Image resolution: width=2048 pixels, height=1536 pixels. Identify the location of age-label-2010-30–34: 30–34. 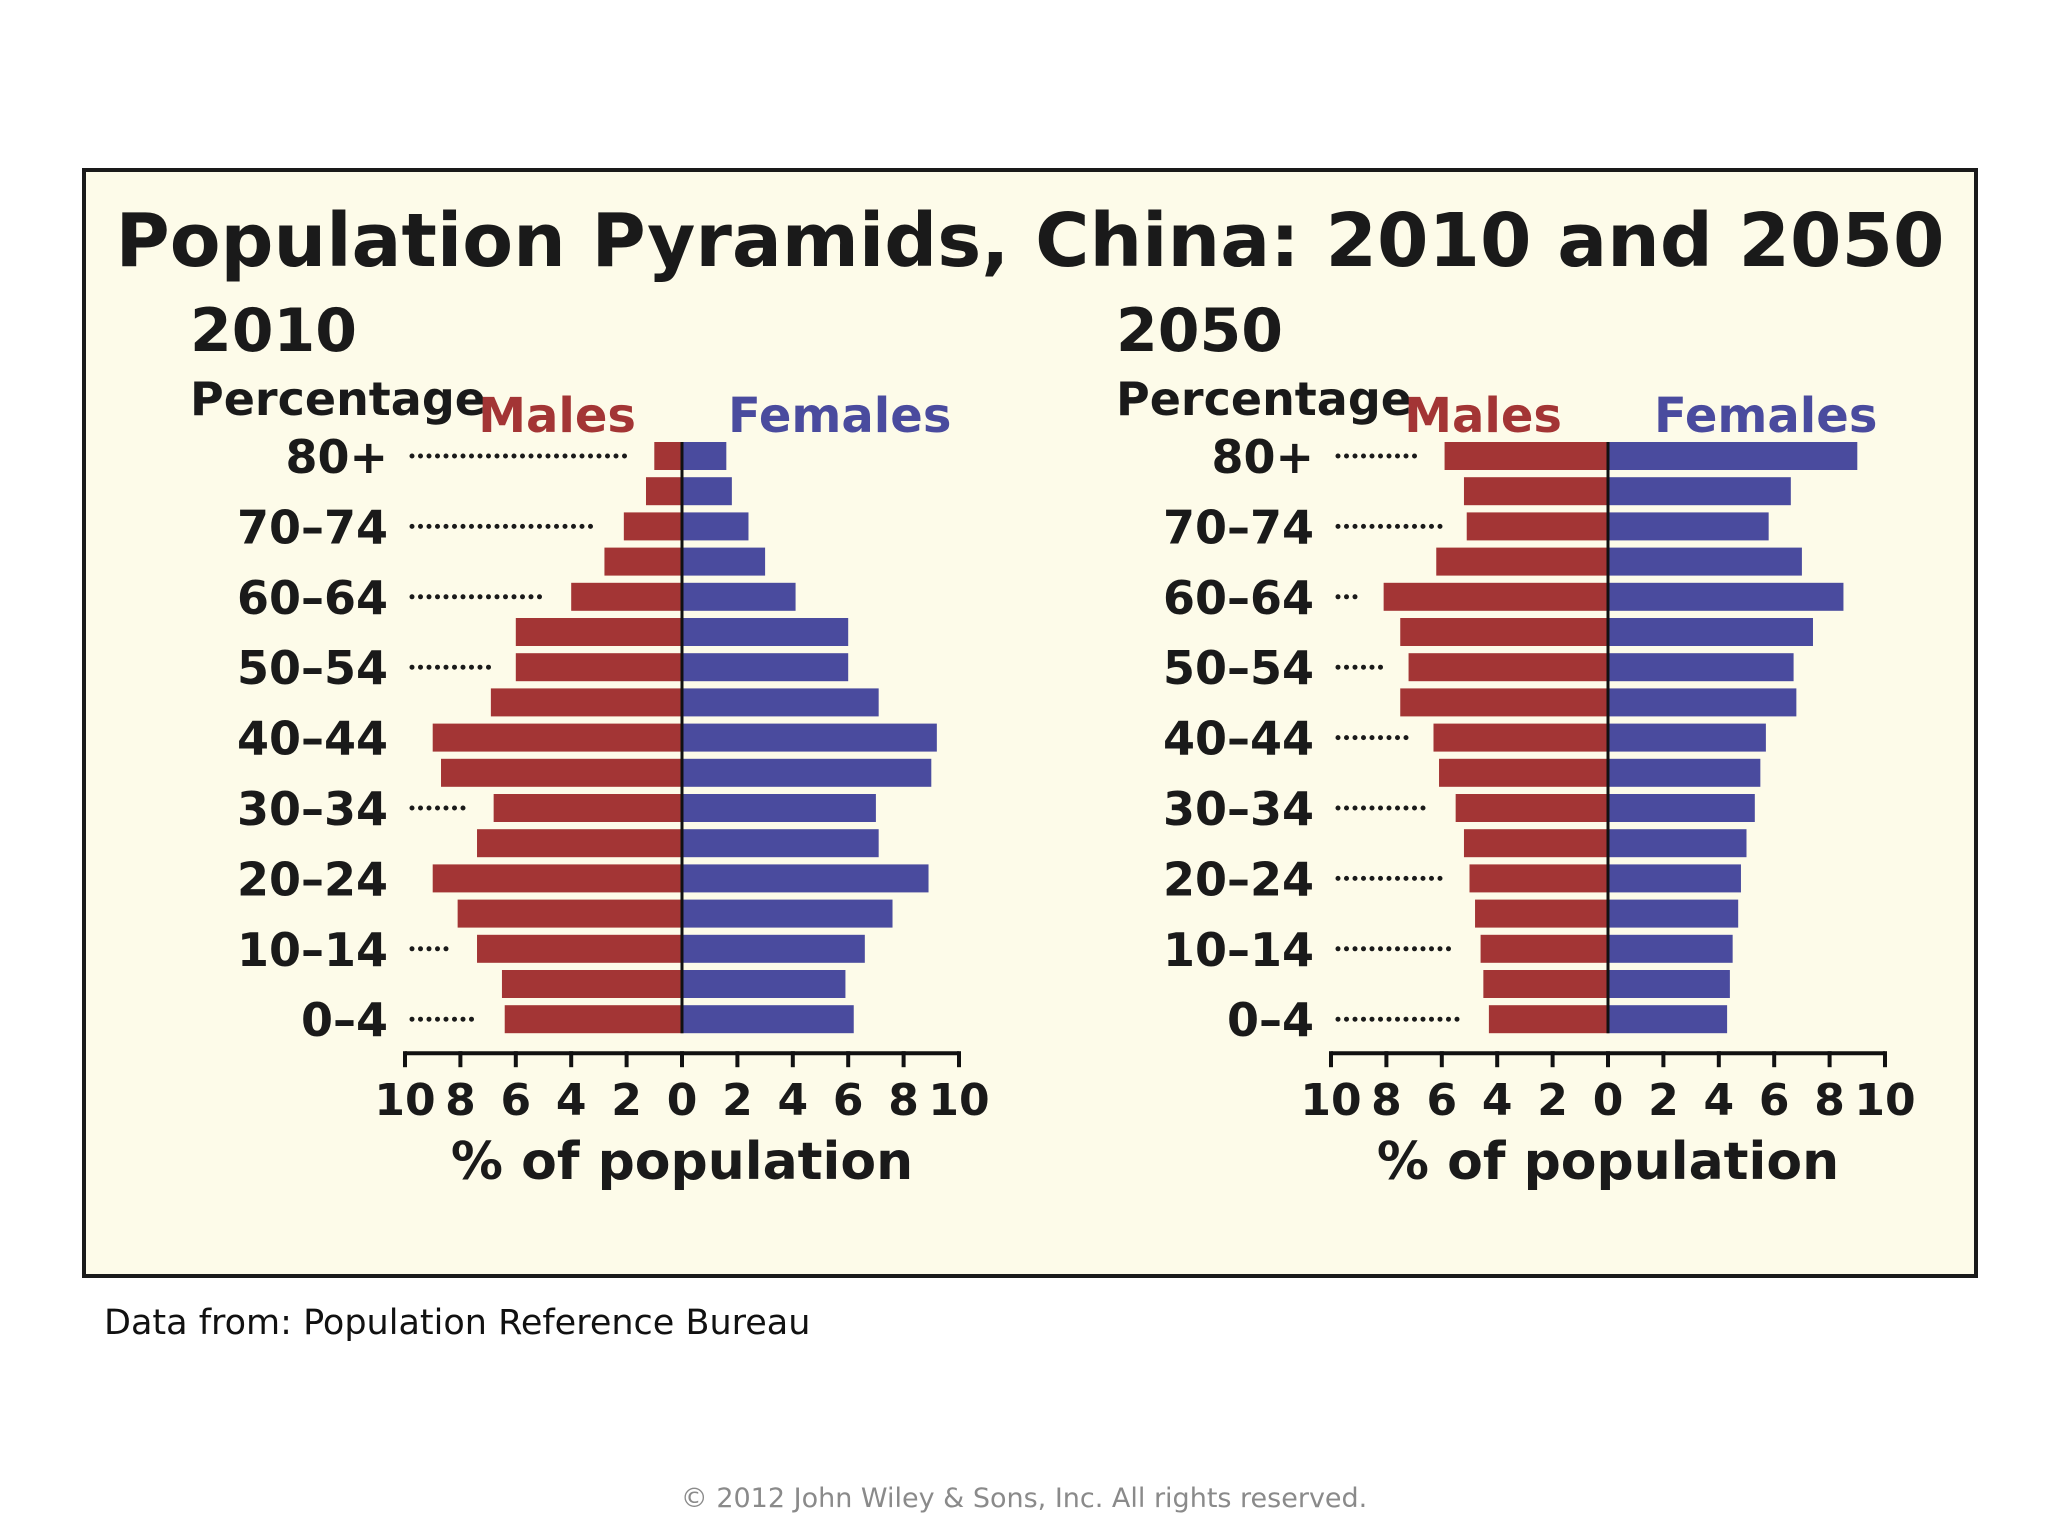
(312, 809).